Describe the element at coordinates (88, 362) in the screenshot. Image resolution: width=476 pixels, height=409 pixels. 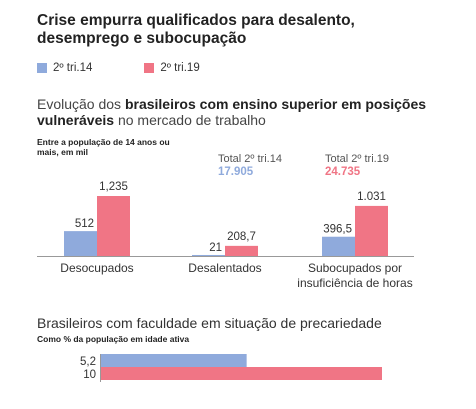
I see `hbar-label-tri14: 5,2` at that location.